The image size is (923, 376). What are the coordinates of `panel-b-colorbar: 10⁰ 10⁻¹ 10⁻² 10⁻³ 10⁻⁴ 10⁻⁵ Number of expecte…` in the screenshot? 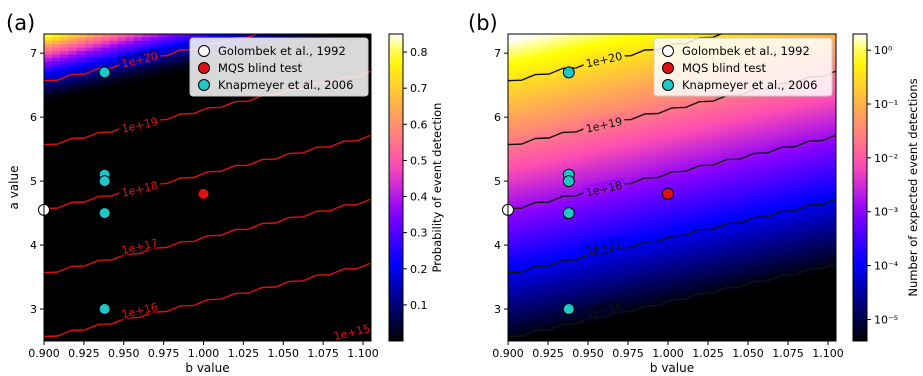 It's located at (886, 187).